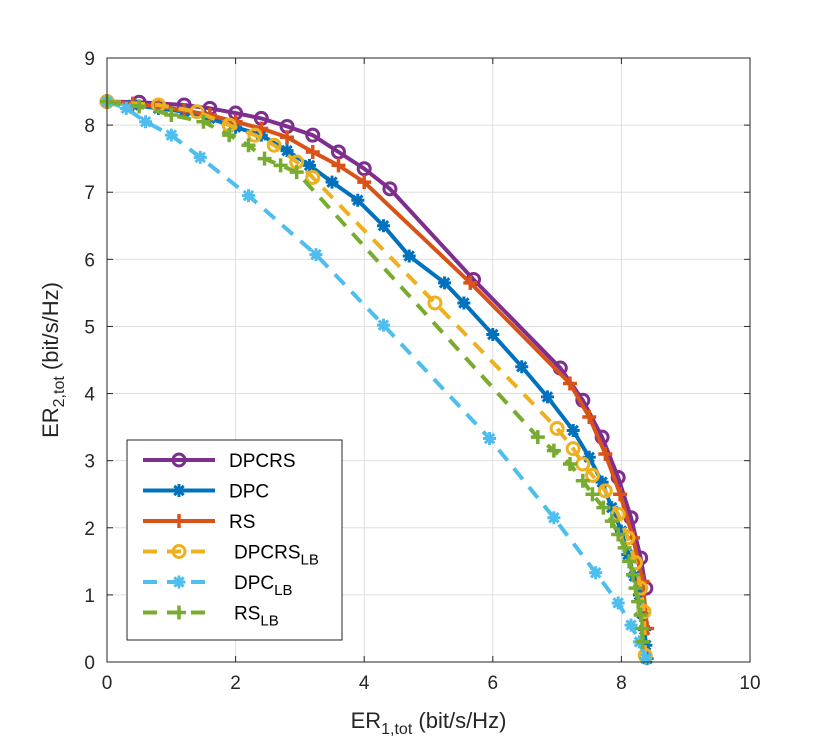 The width and height of the screenshot is (830, 745). Describe the element at coordinates (199, 522) in the screenshot. I see `legend-entry-rs: RS` at that location.